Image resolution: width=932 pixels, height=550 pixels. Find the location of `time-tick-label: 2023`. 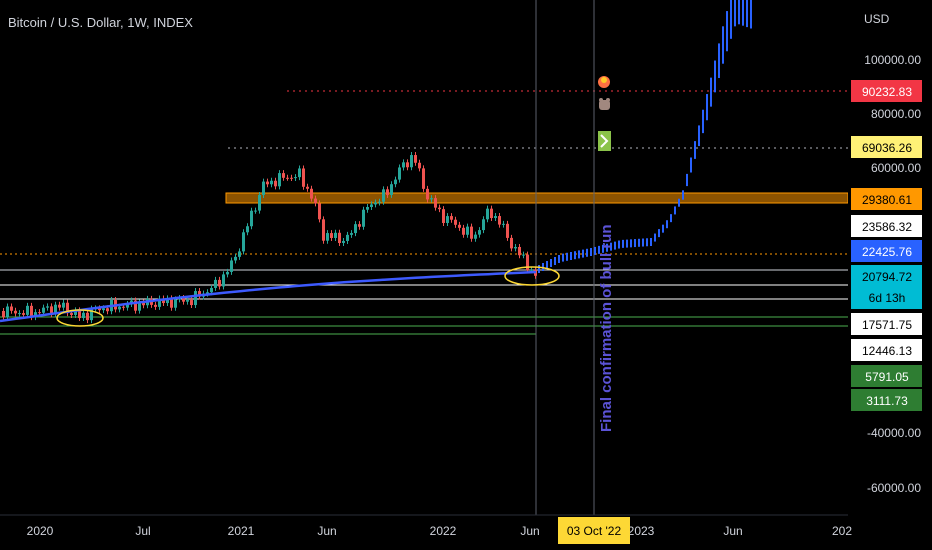

time-tick-label: 2023 is located at coordinates (641, 531).